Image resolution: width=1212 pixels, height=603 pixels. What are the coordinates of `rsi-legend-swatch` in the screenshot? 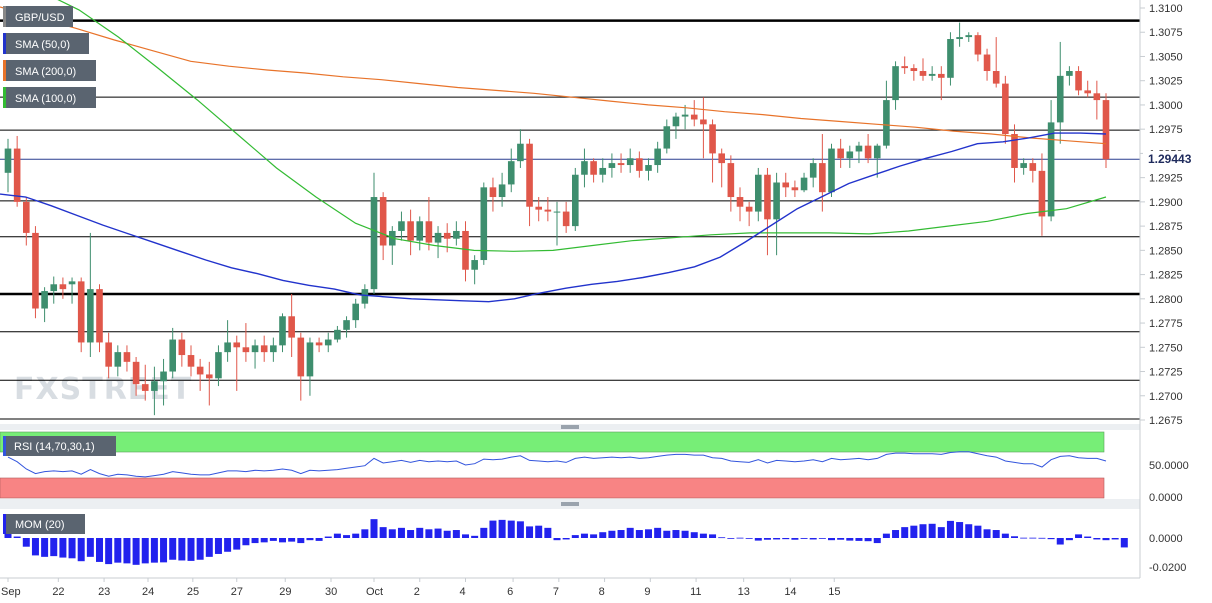 It's located at (4, 446).